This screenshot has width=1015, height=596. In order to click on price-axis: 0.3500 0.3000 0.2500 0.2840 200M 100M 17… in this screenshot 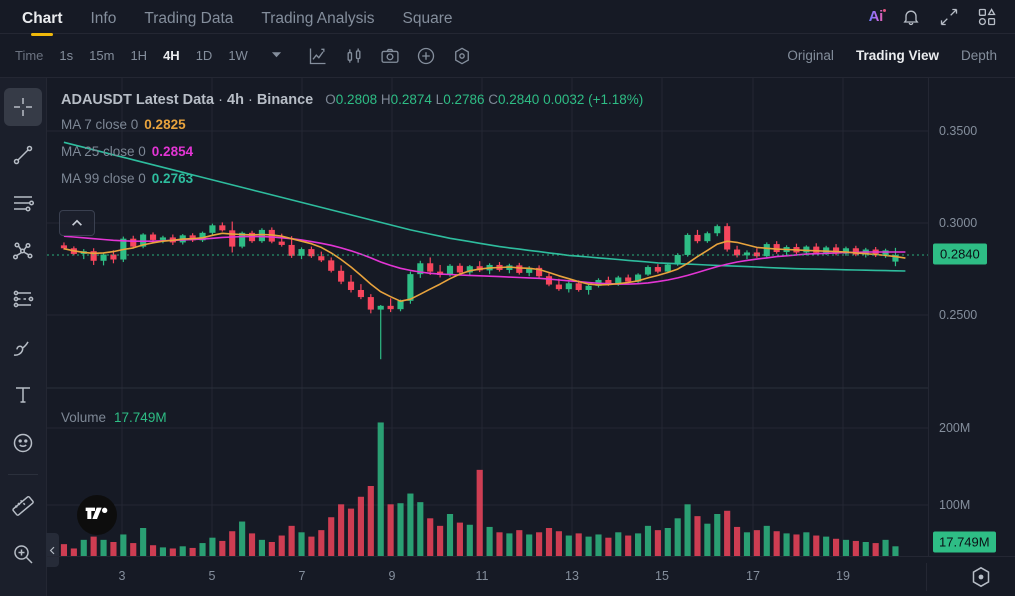, I will do `click(971, 317)`.